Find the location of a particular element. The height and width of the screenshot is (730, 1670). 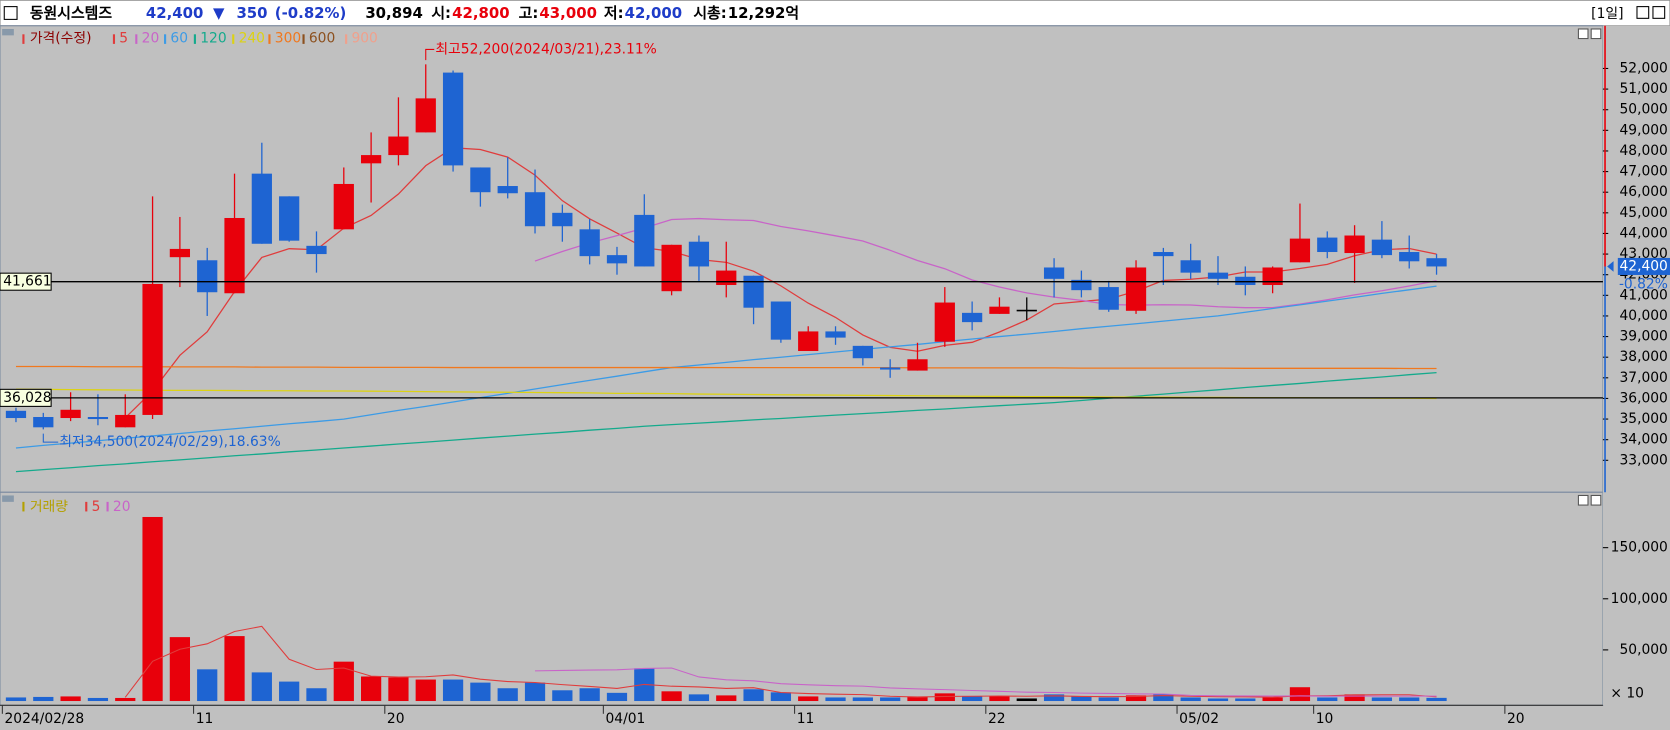

header-stats: 시: 42,800 고: 43,000 저: 42,000 시총: 12,292억 is located at coordinates (615, 13).